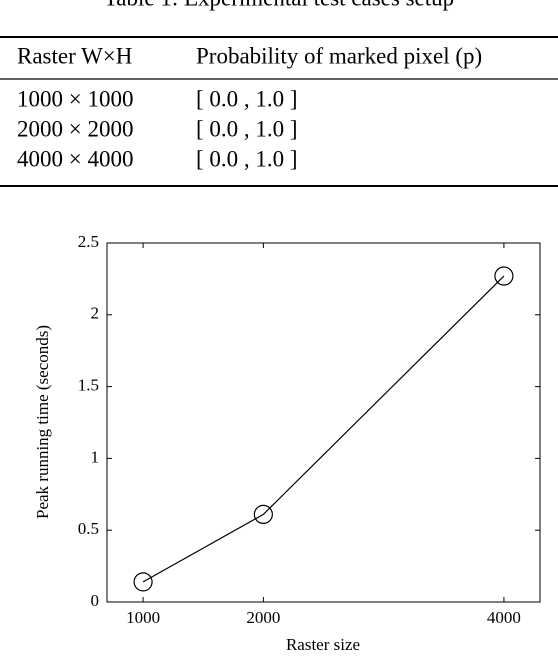 The width and height of the screenshot is (558, 656). Describe the element at coordinates (95, 313) in the screenshot. I see `y-tick-label: 2` at that location.